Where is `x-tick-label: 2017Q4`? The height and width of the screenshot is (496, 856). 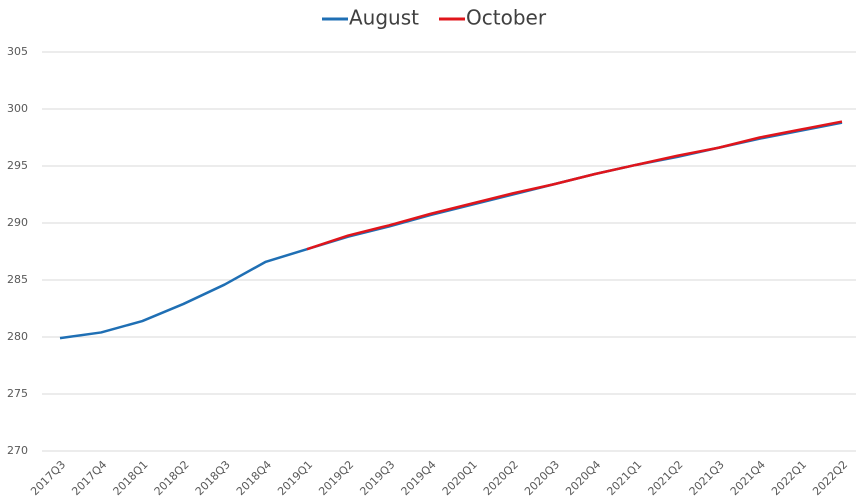
x-tick-label: 2017Q4 is located at coordinates (89, 477).